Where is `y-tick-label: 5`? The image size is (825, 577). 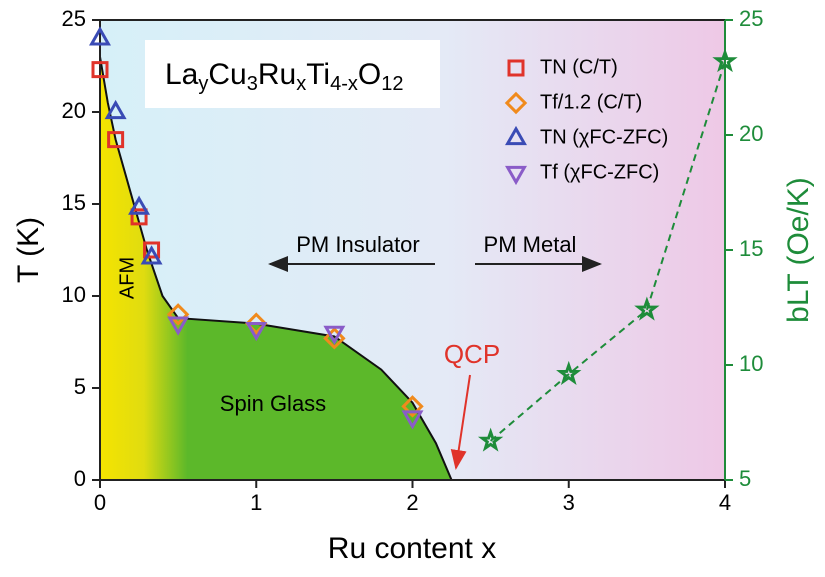 y-tick-label: 5 is located at coordinates (80, 386).